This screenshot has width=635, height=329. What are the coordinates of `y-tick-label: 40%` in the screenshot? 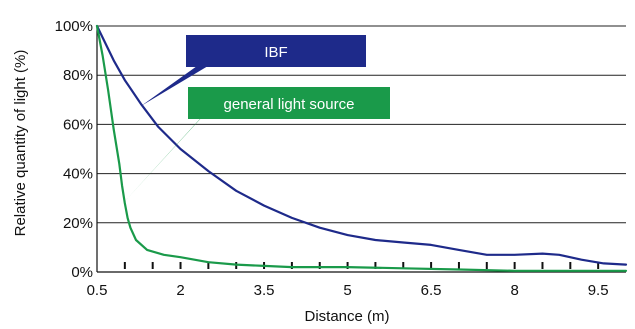 It's located at (78, 174).